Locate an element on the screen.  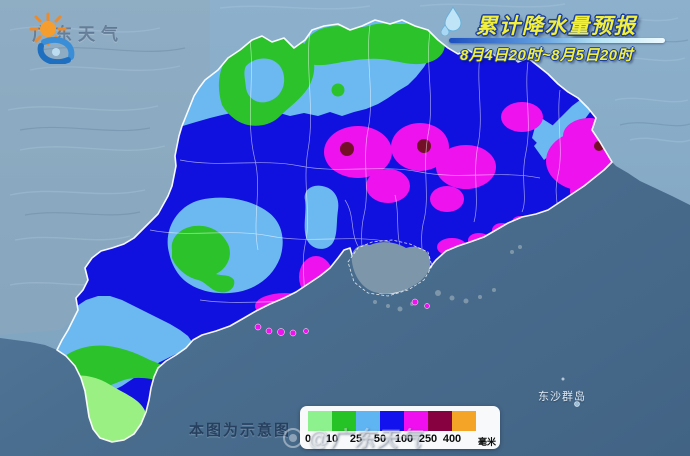
forecast-period: 8月4日20时~8月5日20时 is located at coordinates (546, 55).